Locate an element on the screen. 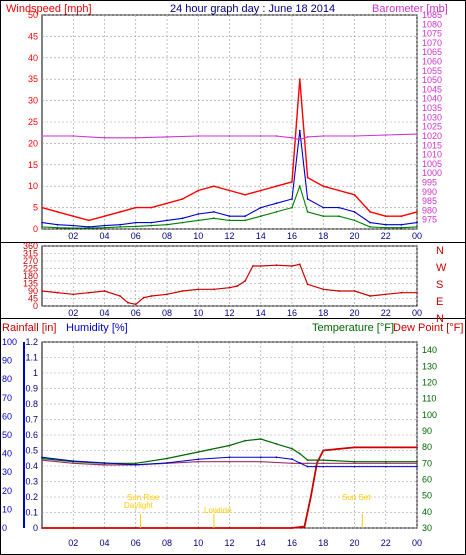 Image resolution: width=466 pixels, height=555 pixels. y-left-tick-label: 270 is located at coordinates (30, 261).